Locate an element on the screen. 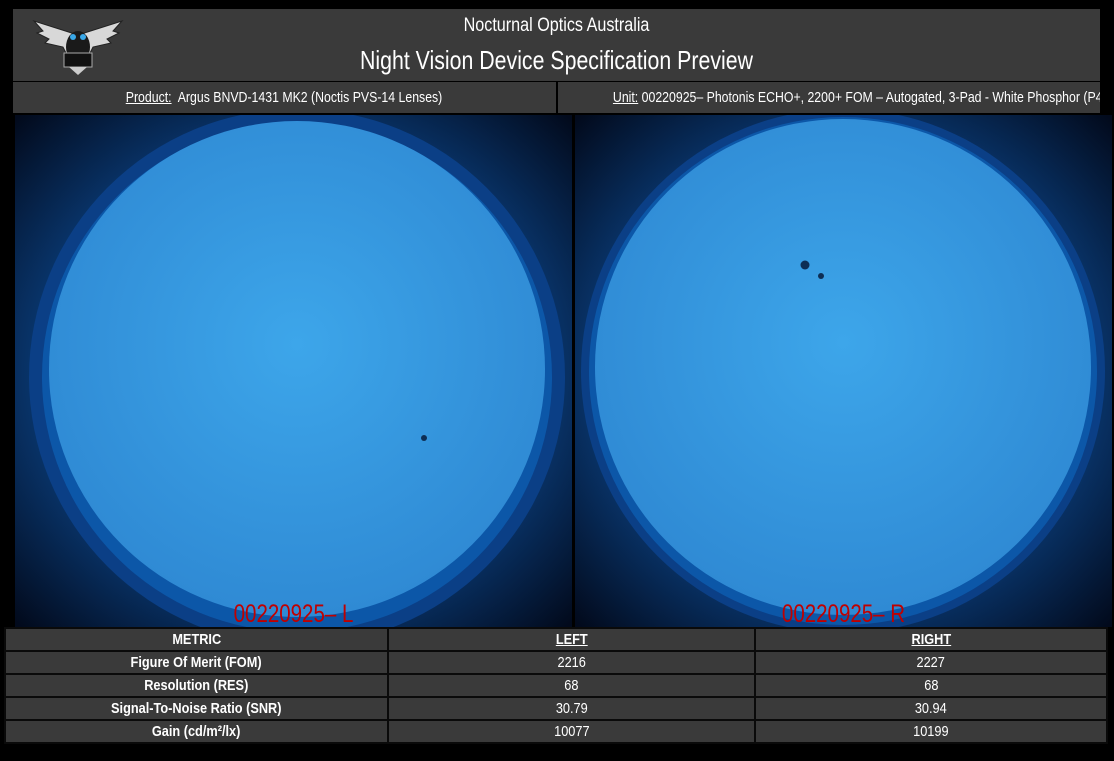 This screenshot has height=761, width=1114. table-row: Signal-To-Noise Ratio (SNR) 30.79 30.94 is located at coordinates (556, 708).